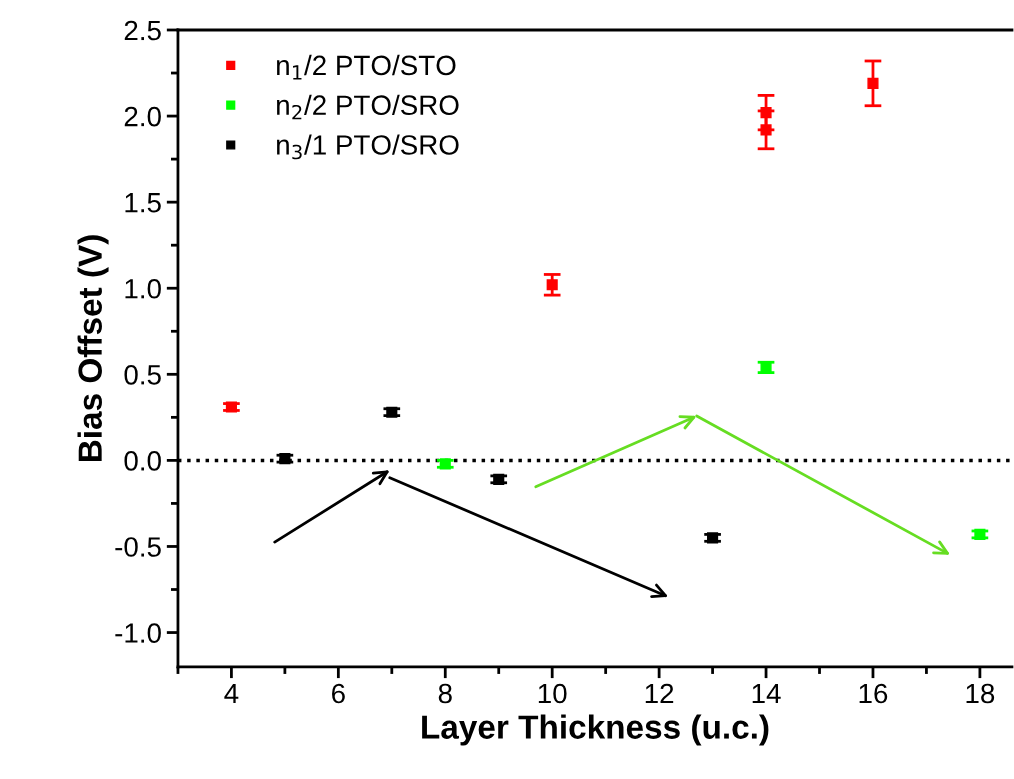 The height and width of the screenshot is (779, 1014). Describe the element at coordinates (142, 30) in the screenshot. I see `y-tick-label: 2.5` at that location.